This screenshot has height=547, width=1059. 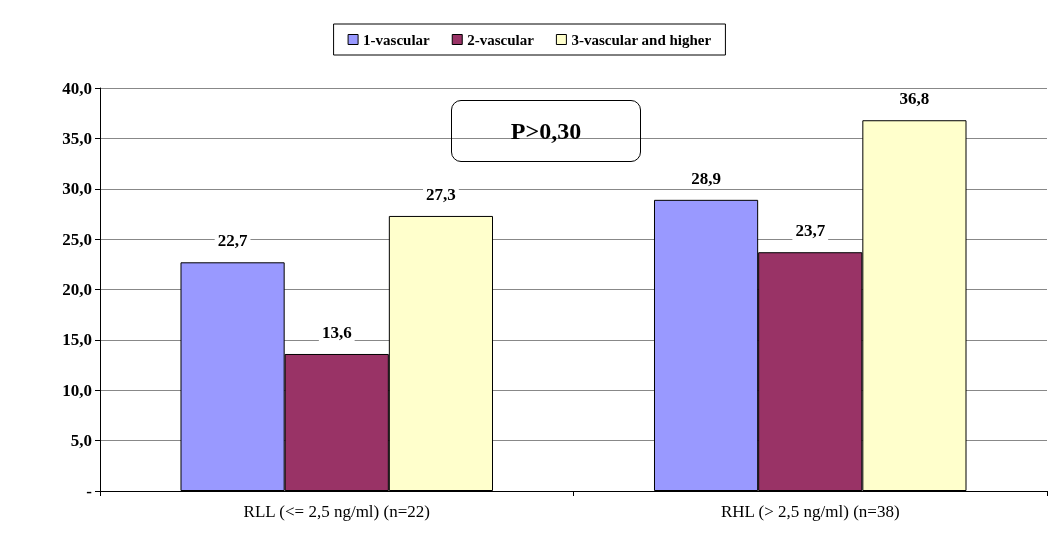 What do you see at coordinates (441, 194) in the screenshot?
I see `data-label: 27,3` at bounding box center [441, 194].